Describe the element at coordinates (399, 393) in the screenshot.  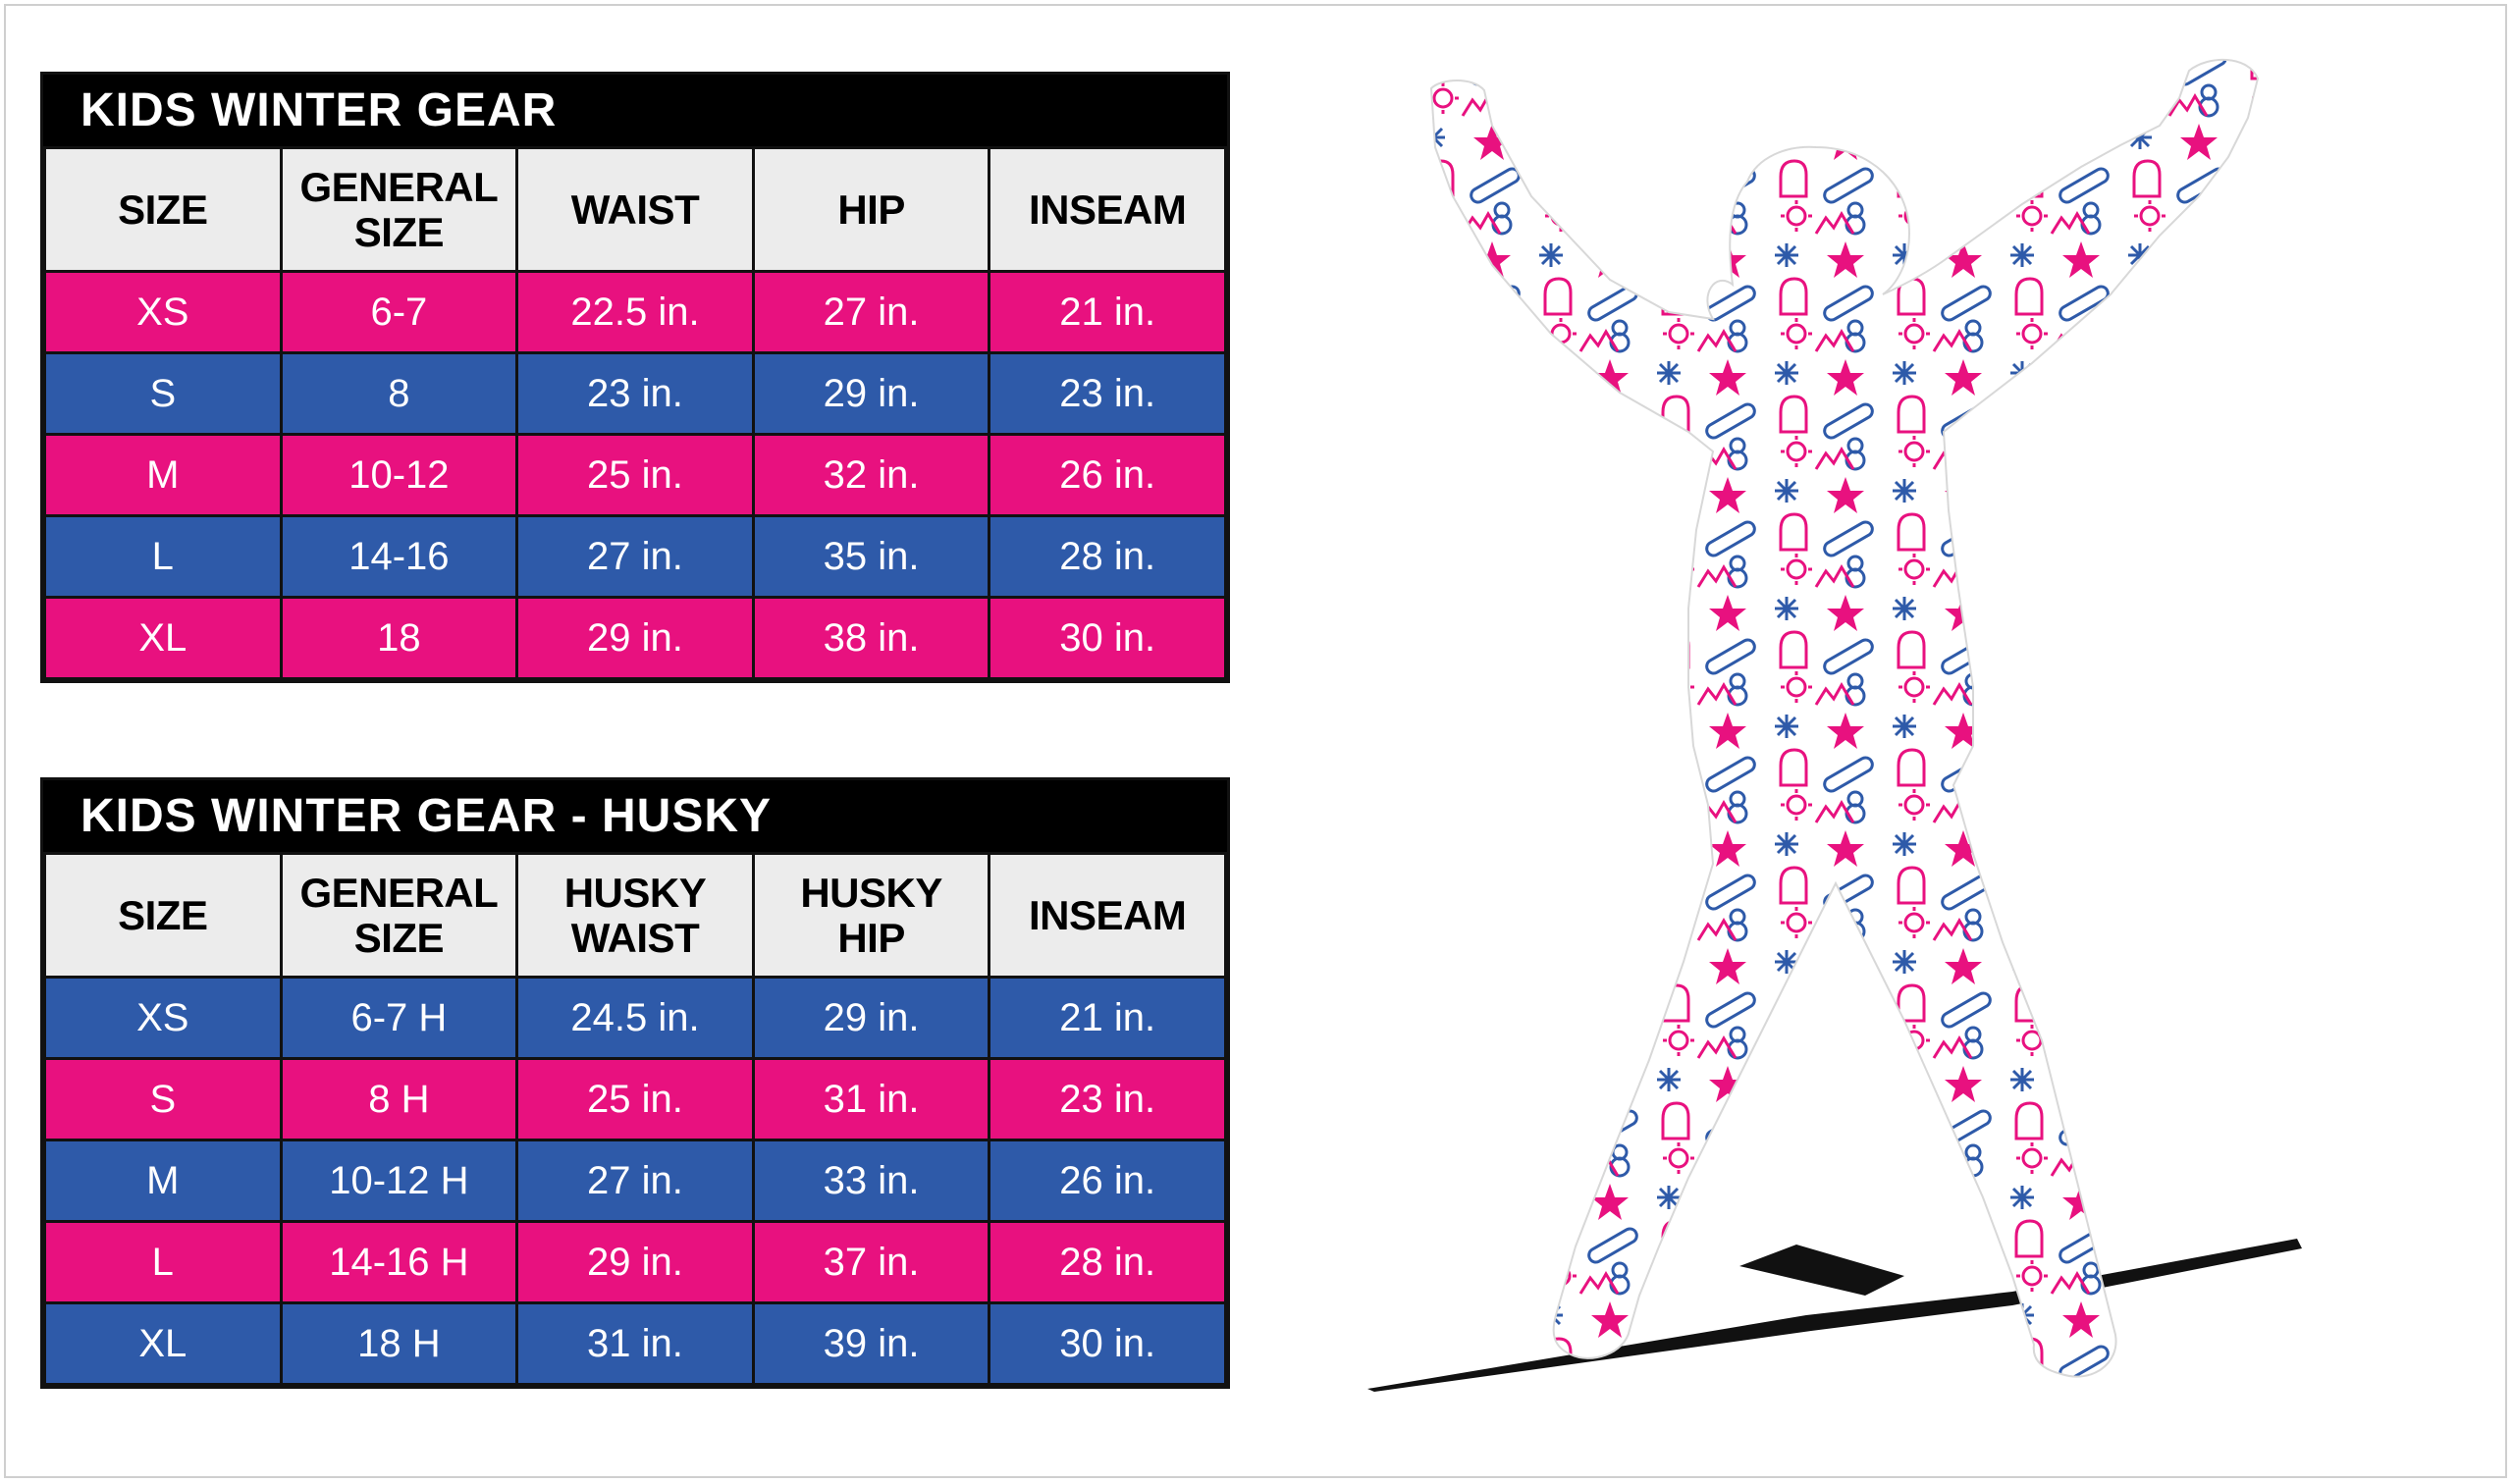
I see `cell-general-size: 8` at that location.